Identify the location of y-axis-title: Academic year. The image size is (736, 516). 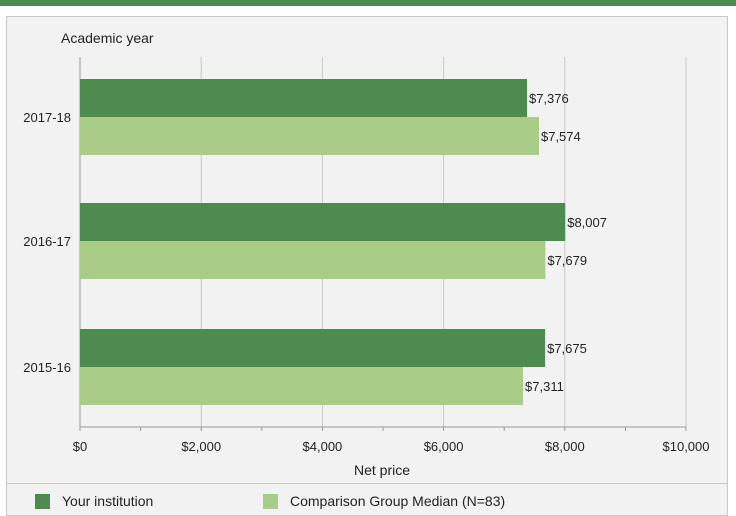
(107, 38).